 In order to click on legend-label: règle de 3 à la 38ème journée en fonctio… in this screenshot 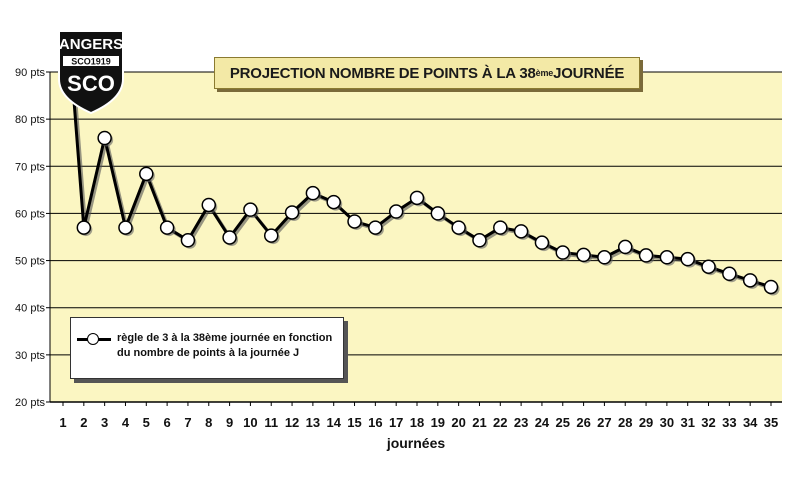, I will do `click(229, 346)`.